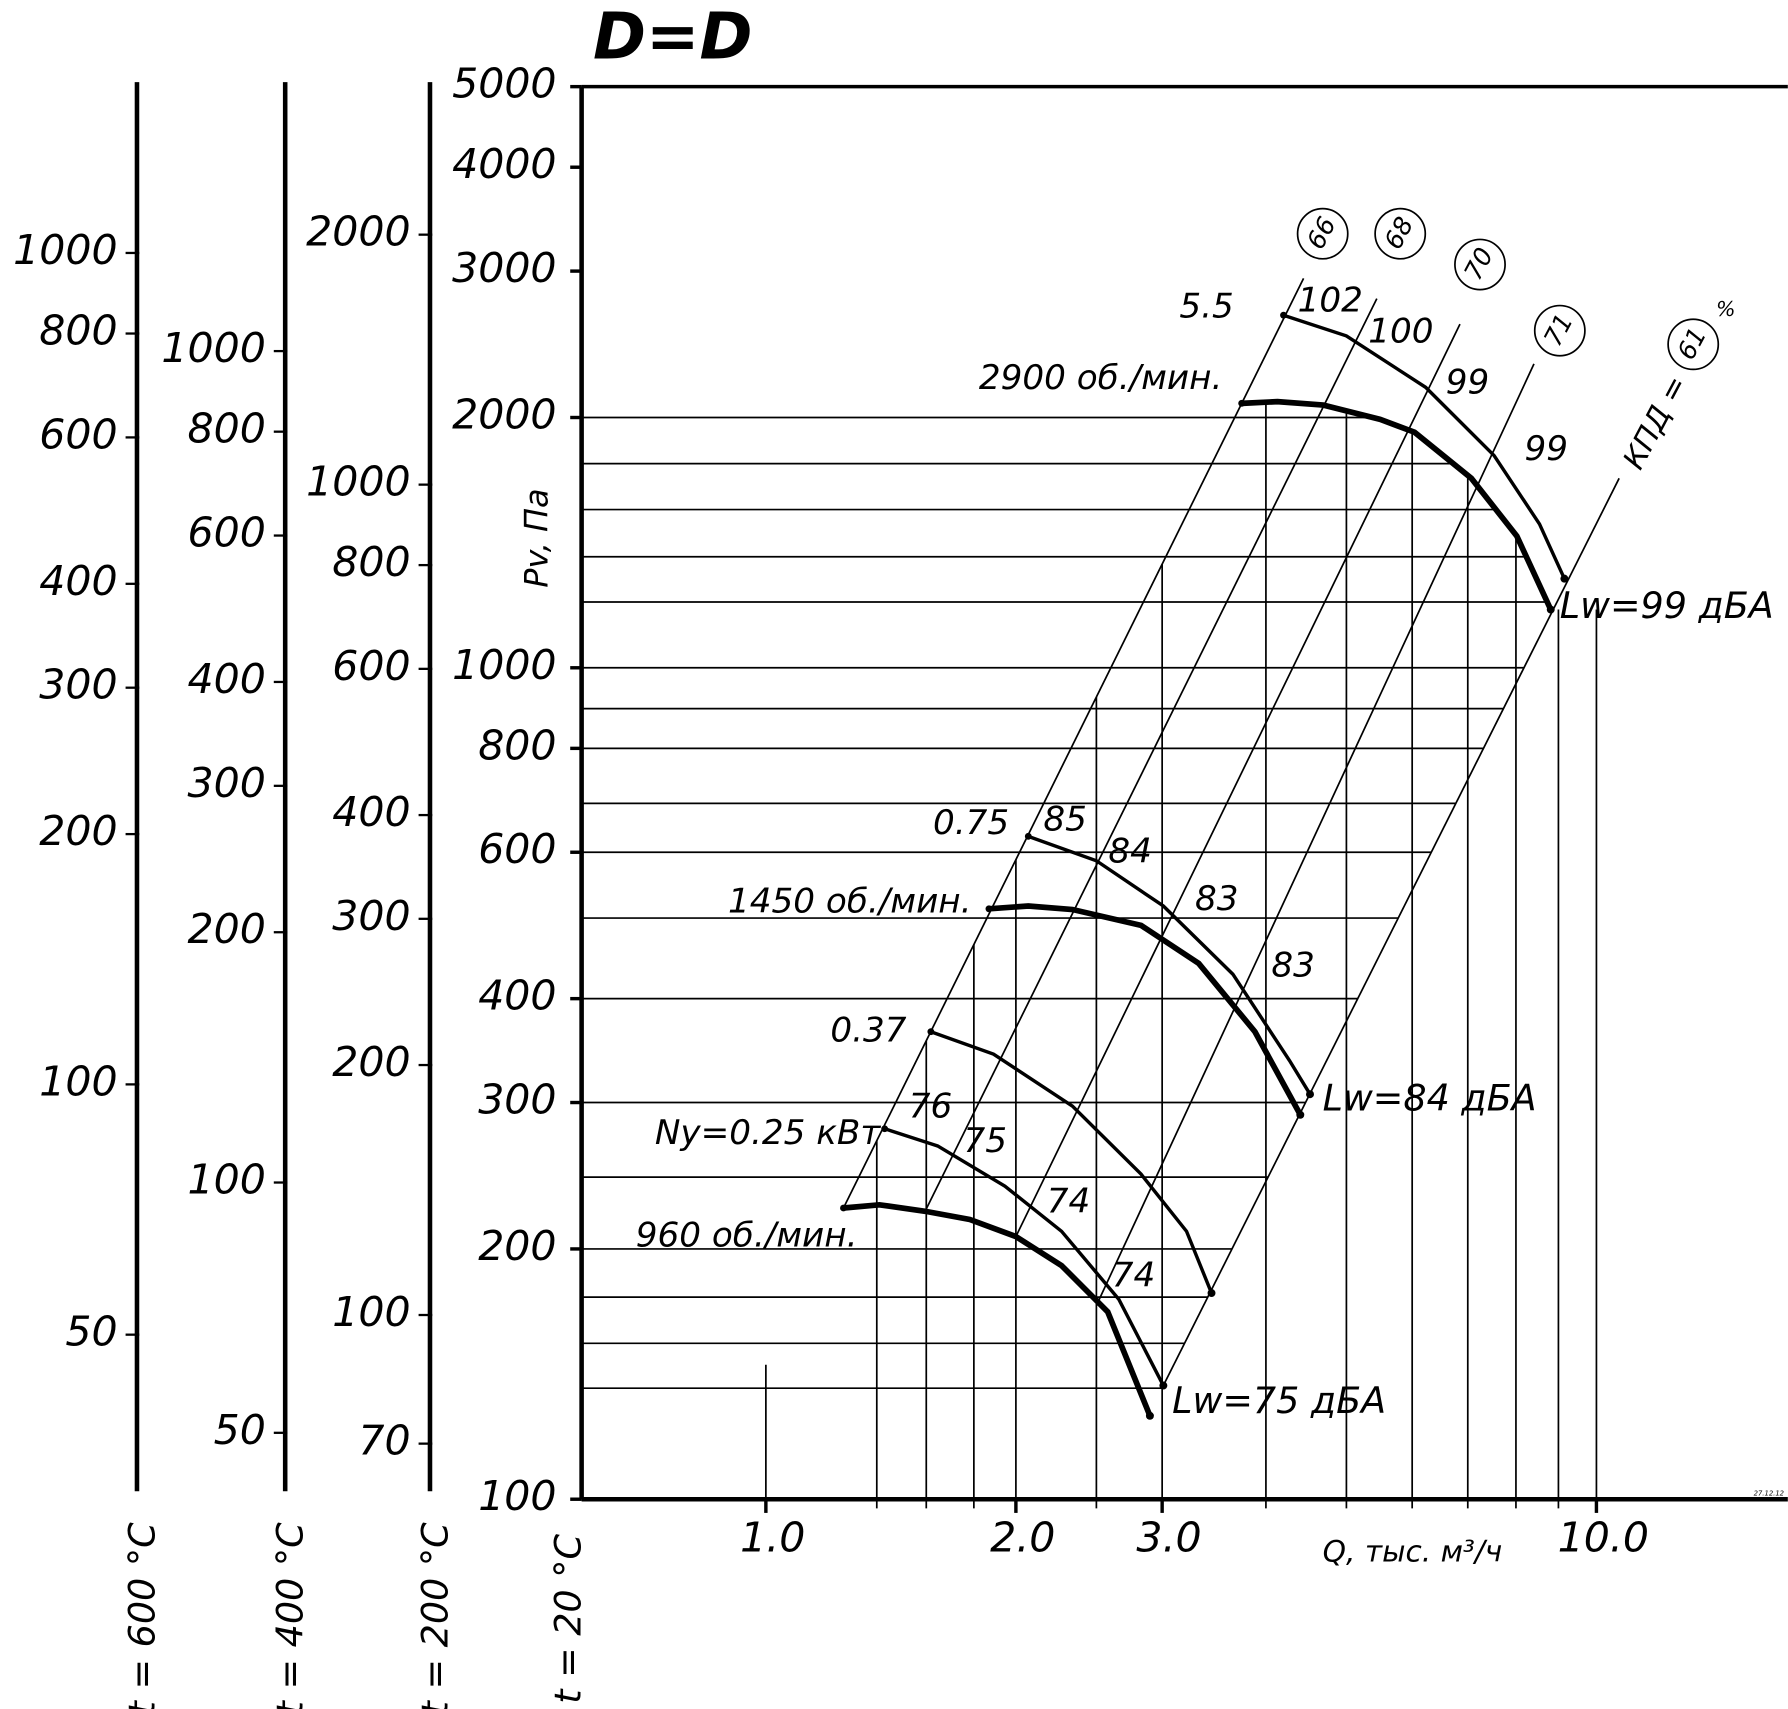  What do you see at coordinates (931, 1107) in the screenshot?
I see `noise-value: 76` at bounding box center [931, 1107].